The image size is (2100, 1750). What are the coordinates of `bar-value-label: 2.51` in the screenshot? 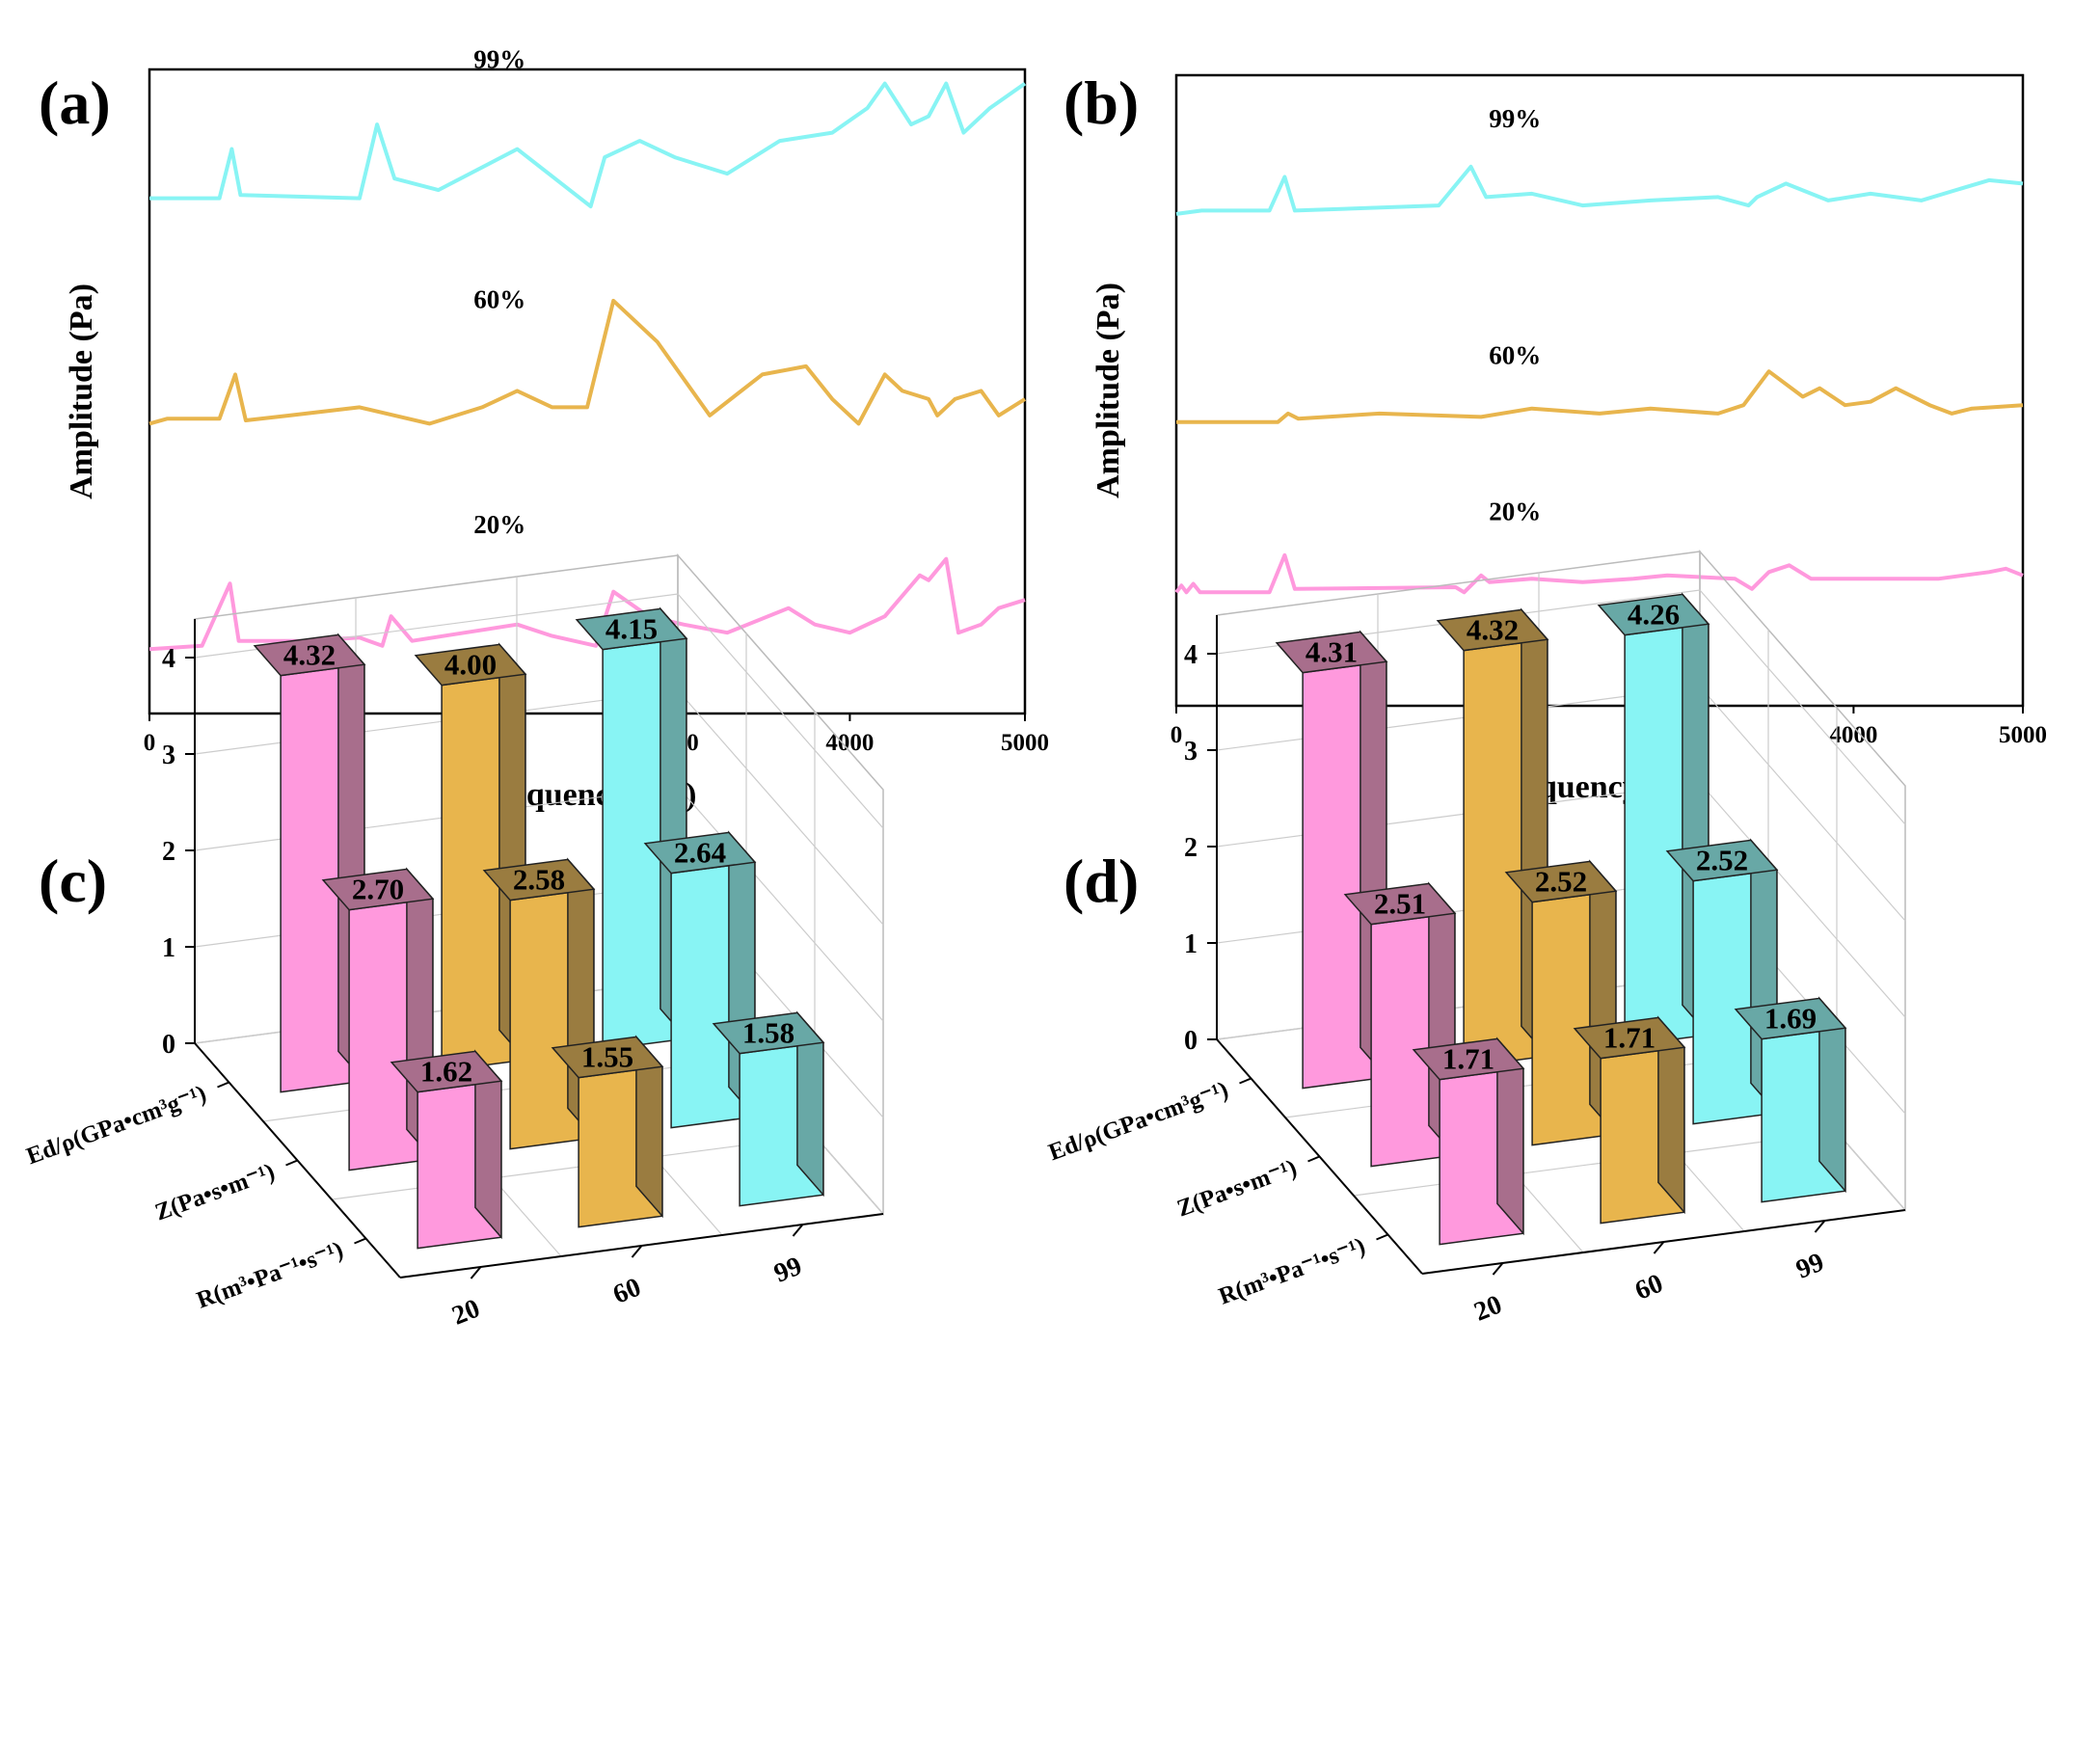 It's located at (1400, 904).